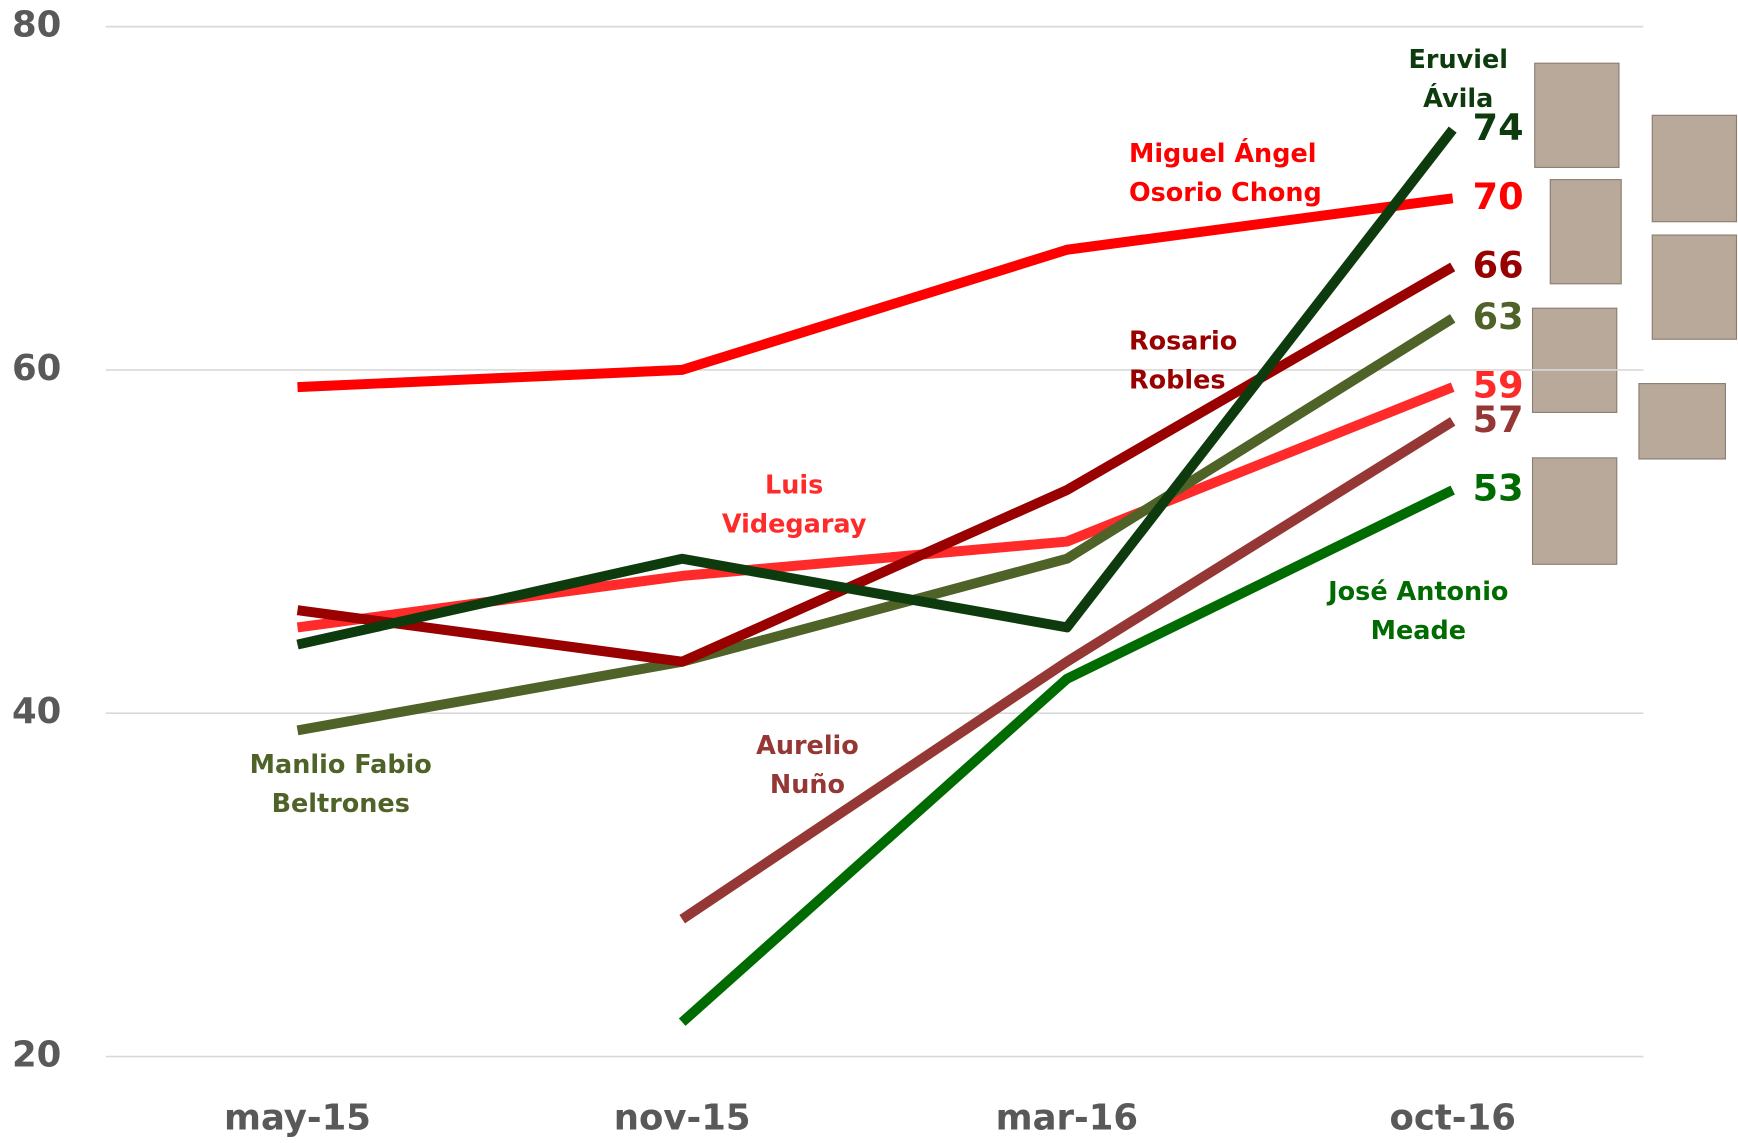  Describe the element at coordinates (1177, 380) in the screenshot. I see `series-label-line: Robles` at that location.